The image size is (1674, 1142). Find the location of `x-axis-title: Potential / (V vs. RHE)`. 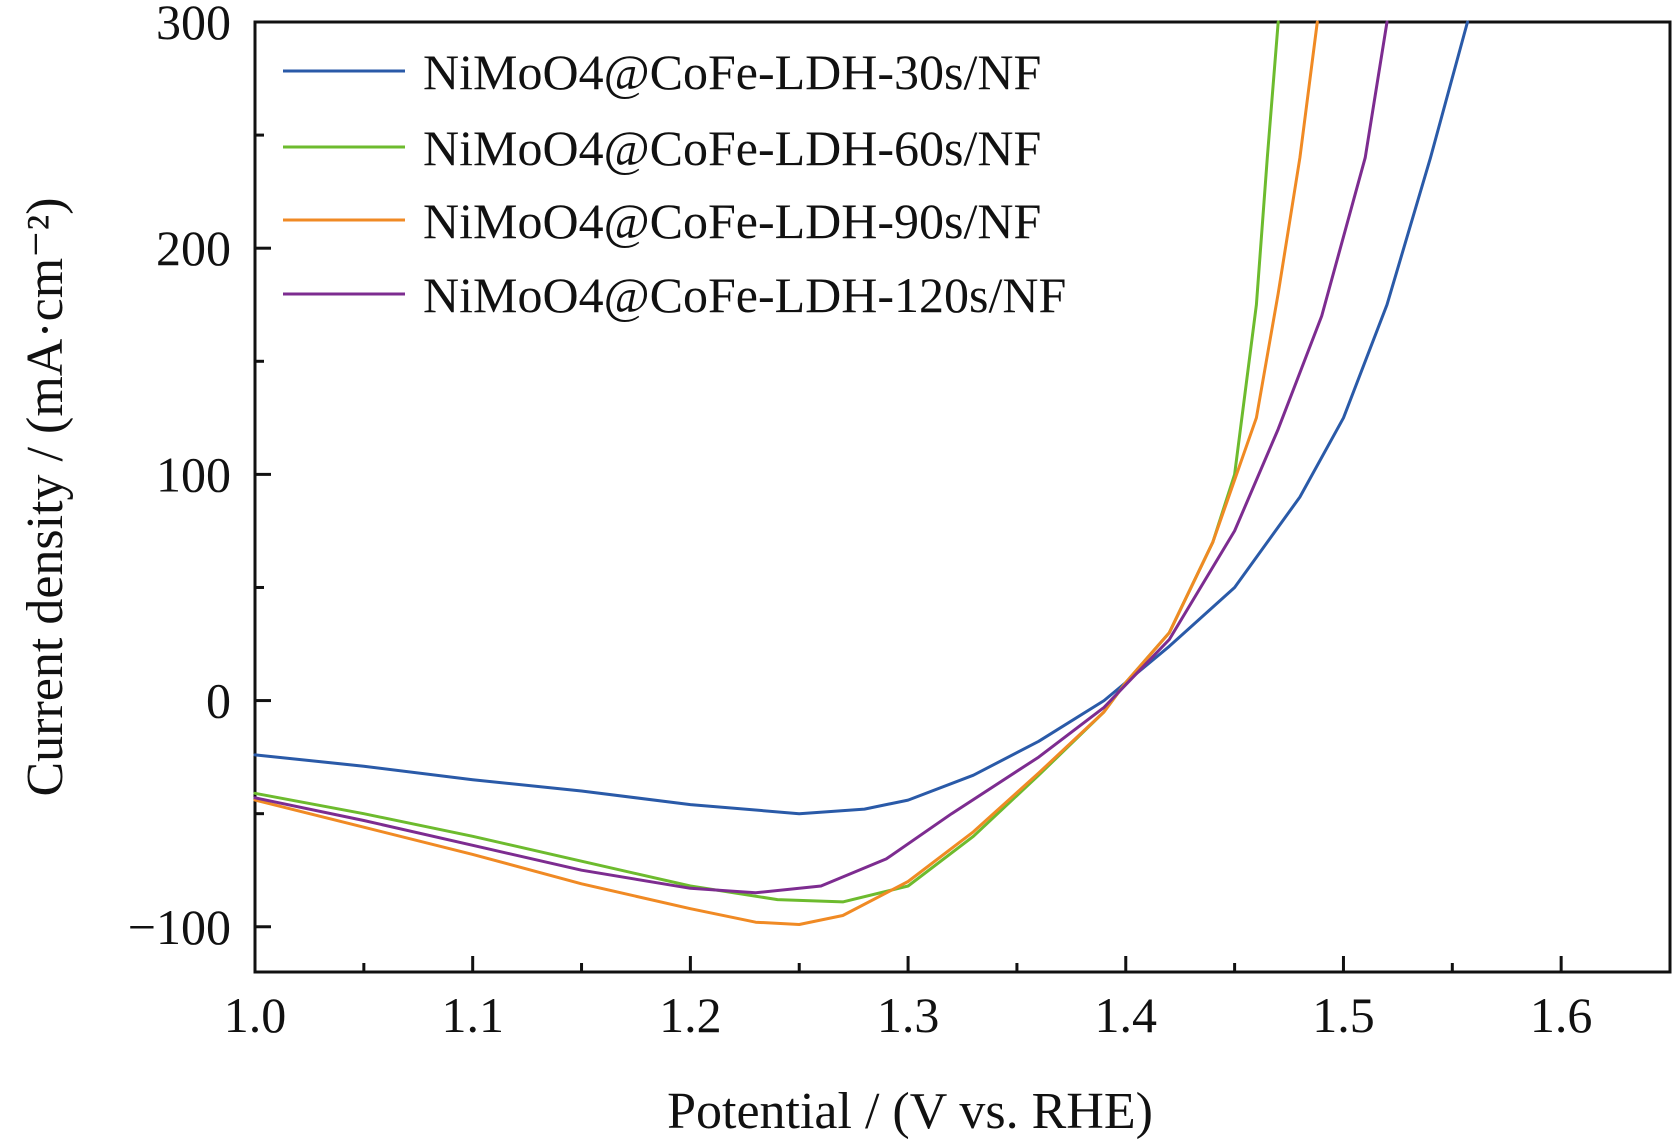

x-axis-title: Potential / (V vs. RHE) is located at coordinates (910, 1111).